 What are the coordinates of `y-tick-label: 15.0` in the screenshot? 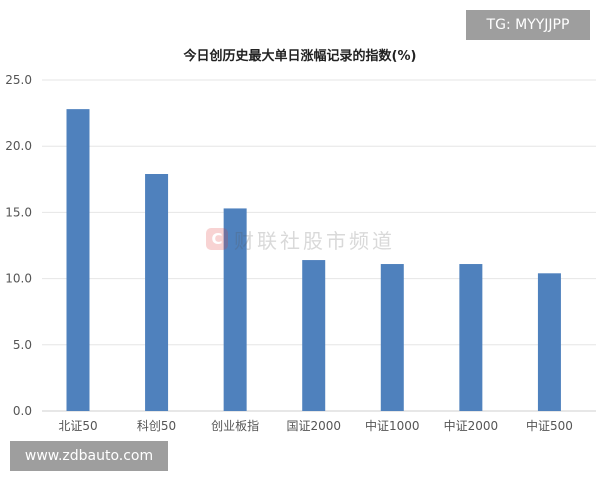 It's located at (18, 212).